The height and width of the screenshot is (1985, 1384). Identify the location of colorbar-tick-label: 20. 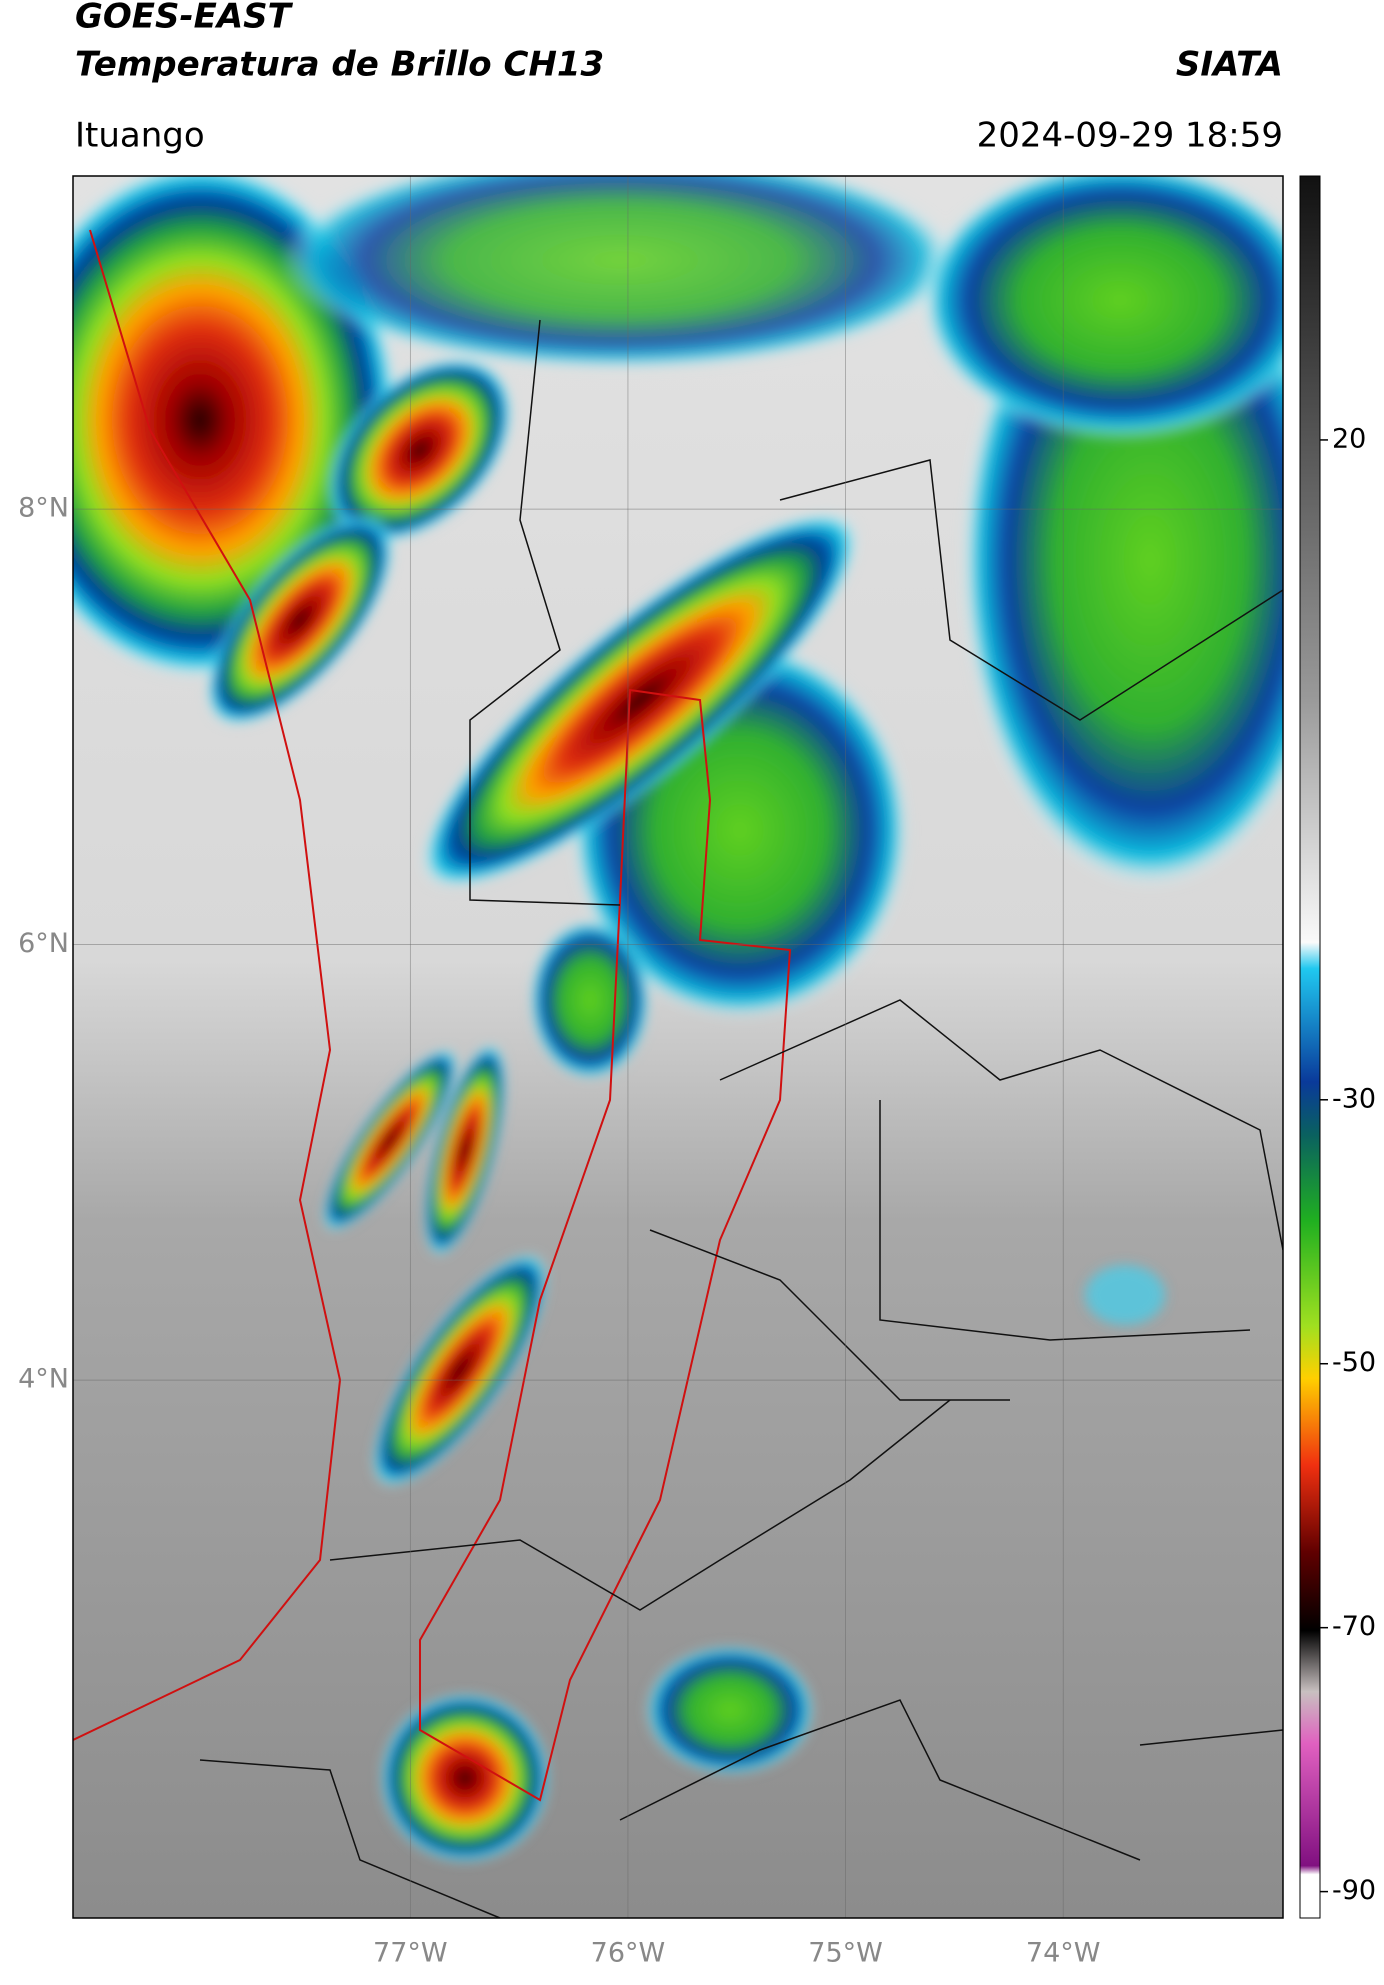
(1349, 438).